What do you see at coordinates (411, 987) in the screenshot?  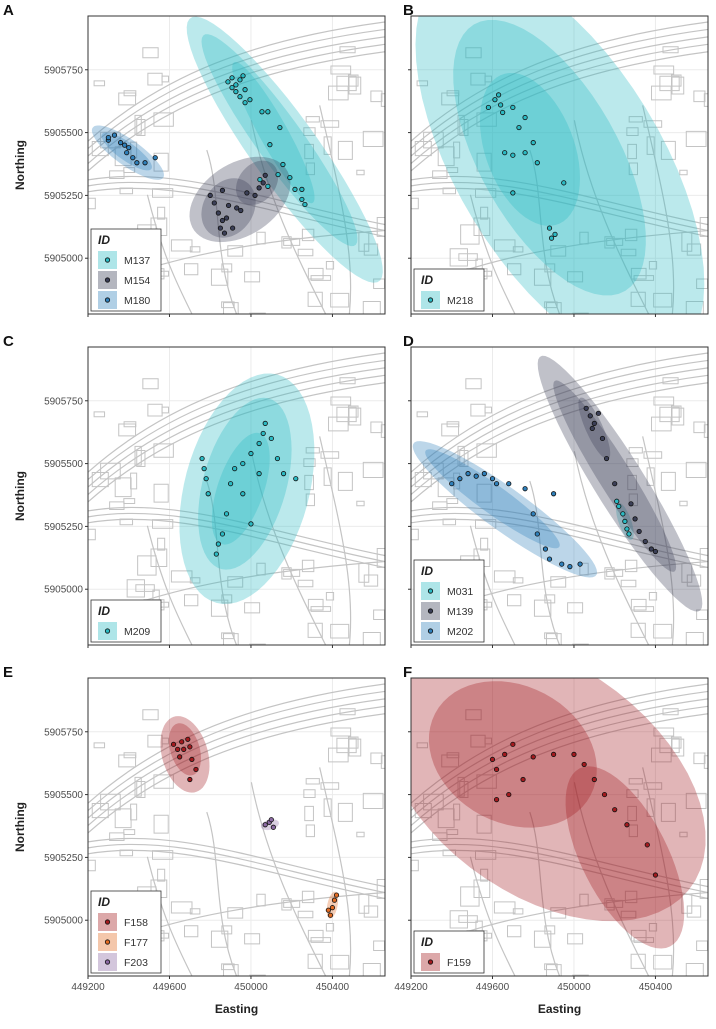 I see `x-tick-label: 449200` at bounding box center [411, 987].